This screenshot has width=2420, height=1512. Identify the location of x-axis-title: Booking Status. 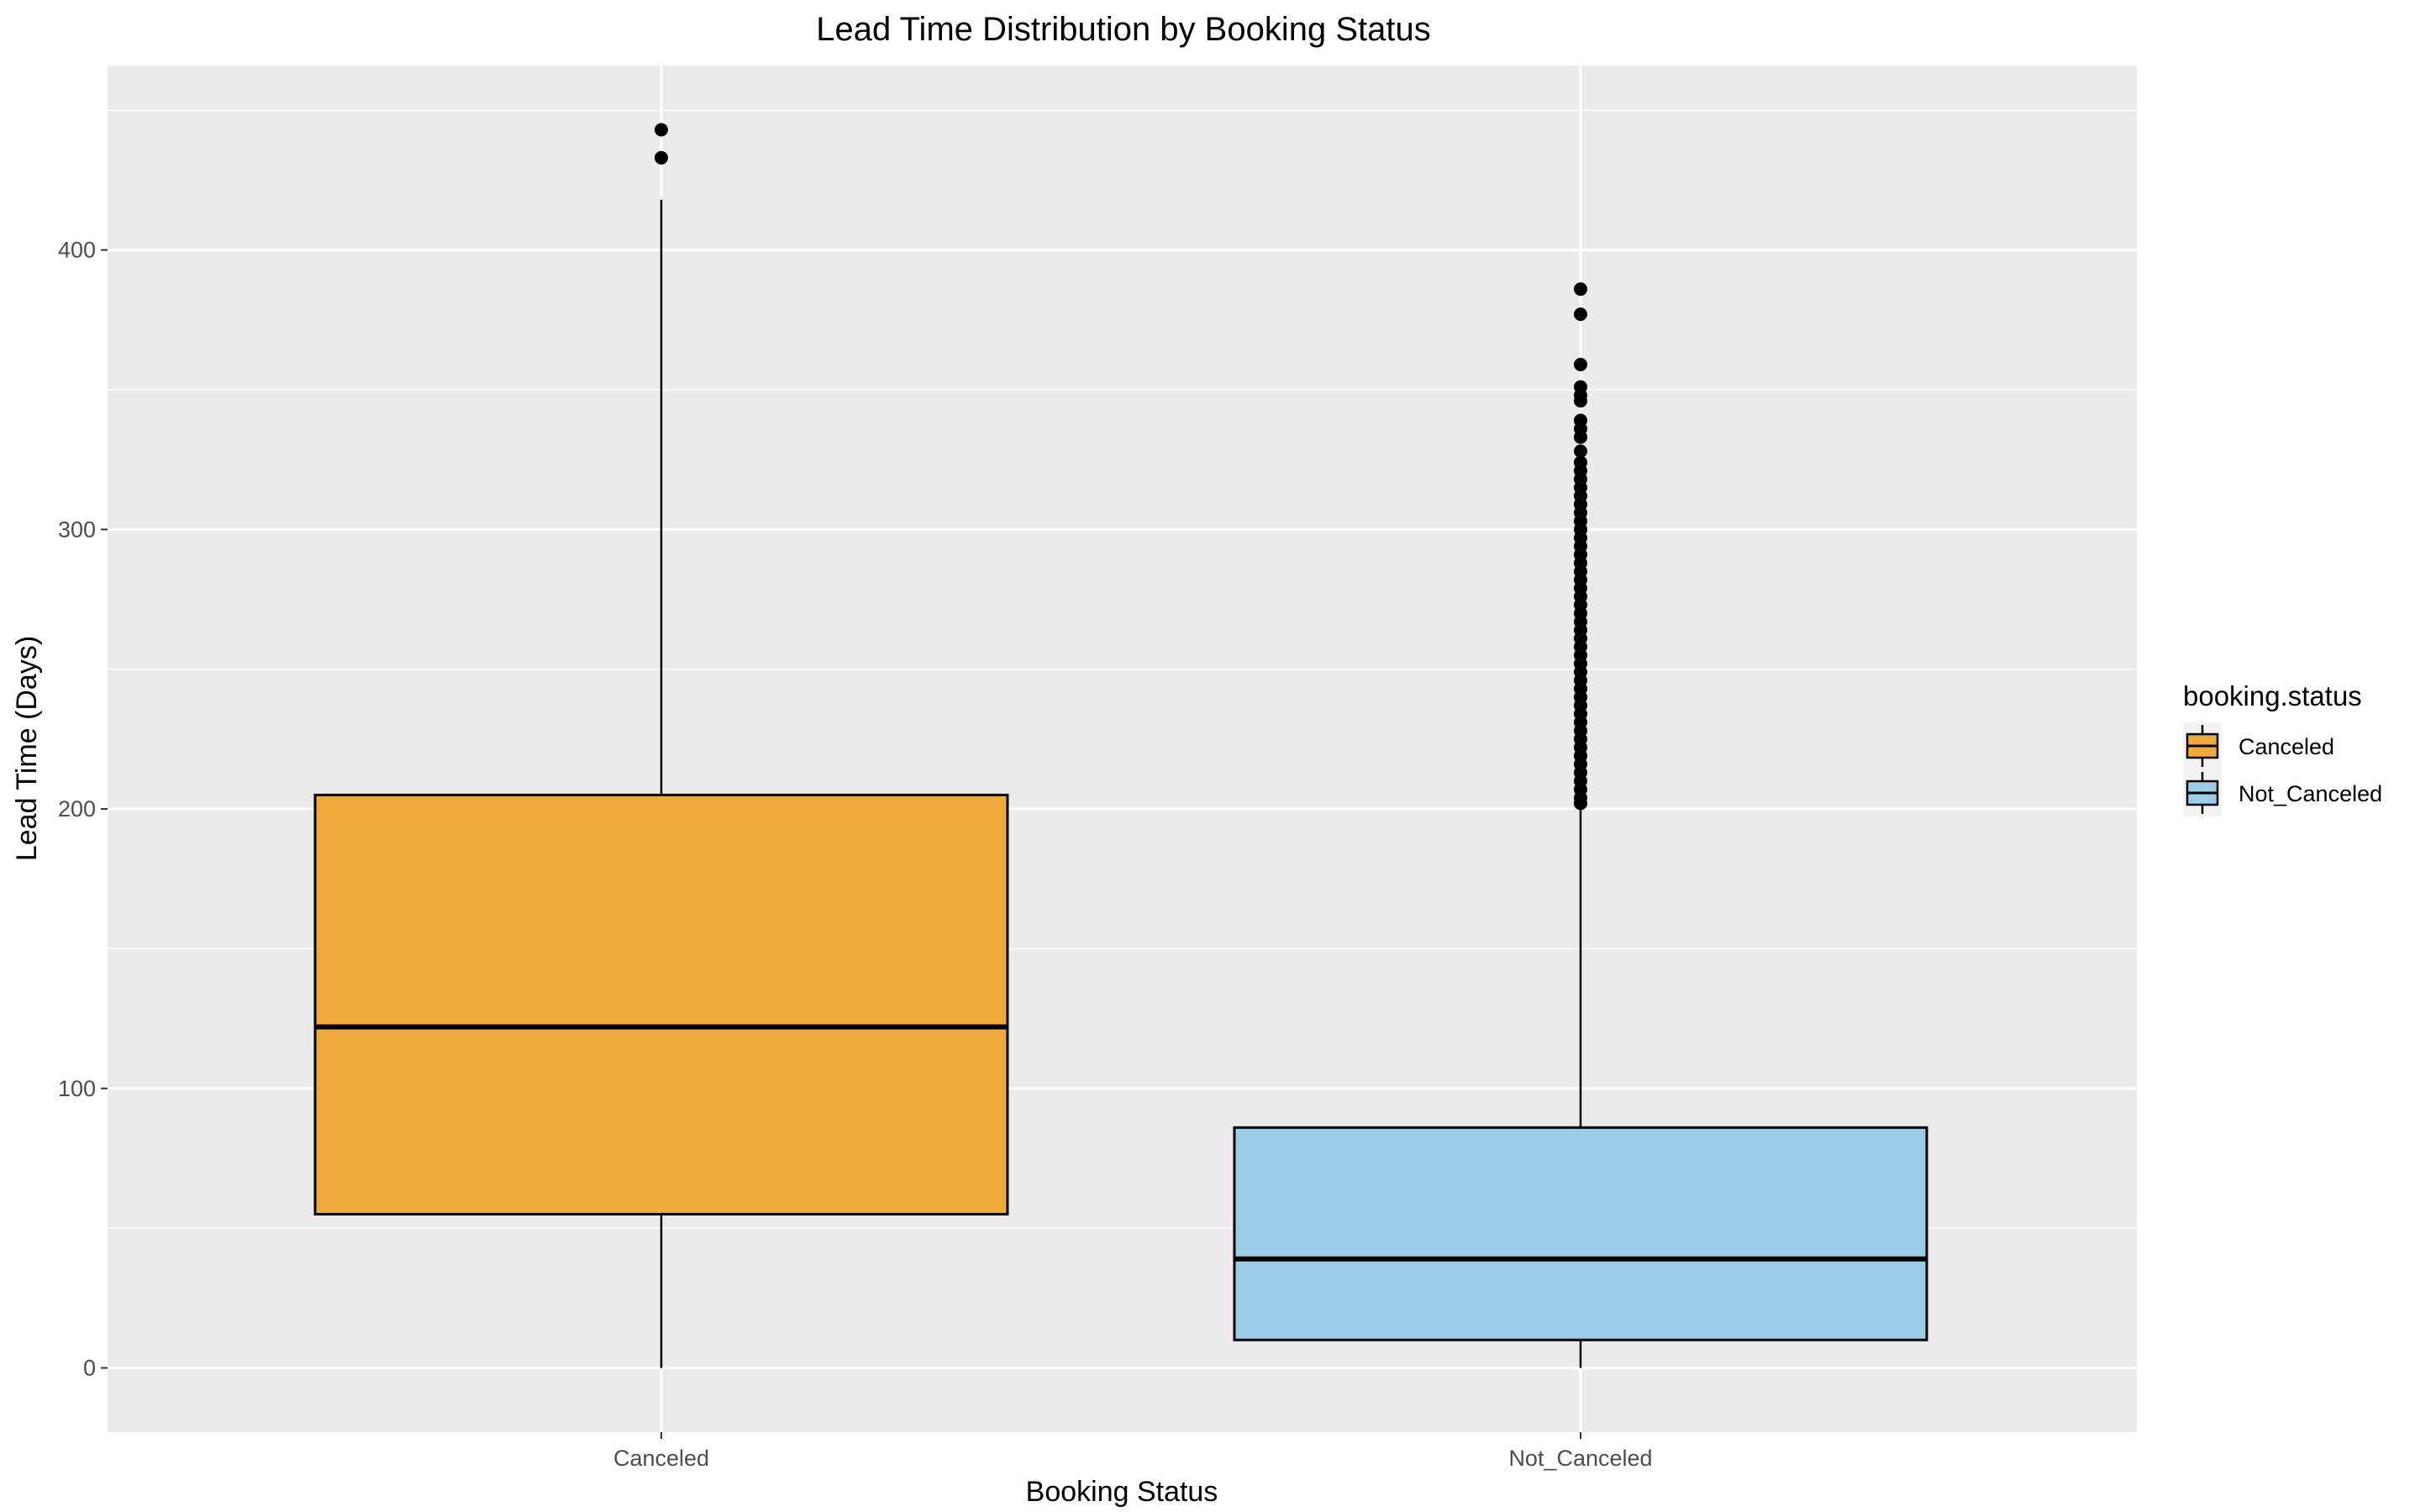
(1122, 1492).